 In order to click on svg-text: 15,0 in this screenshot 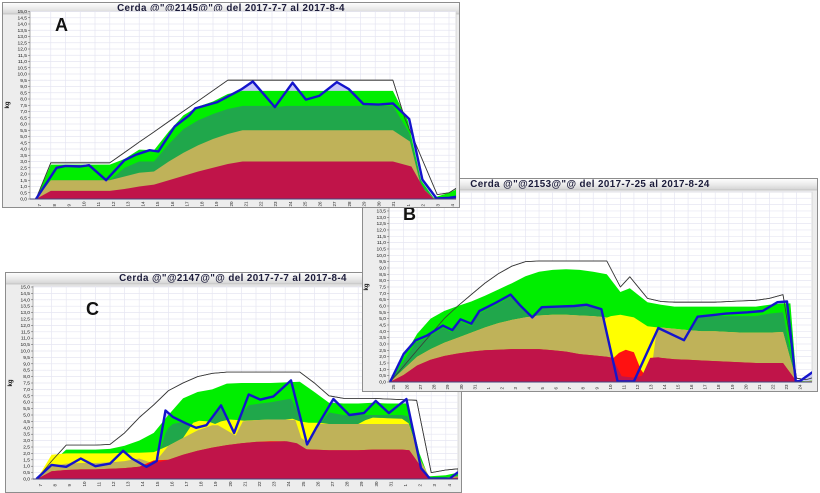, I will do `click(22, 12)`.